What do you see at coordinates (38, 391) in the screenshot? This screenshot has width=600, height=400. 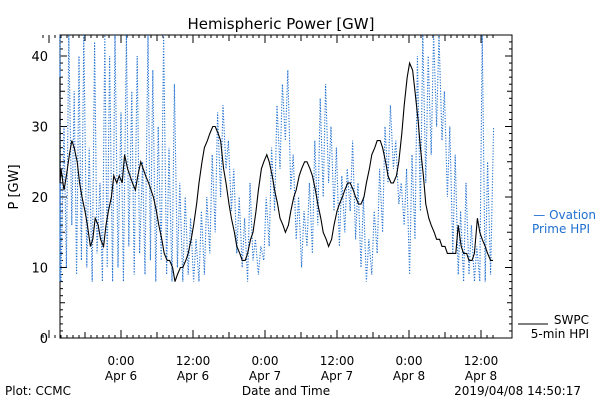 I see `footer-plot-credit: Plot: CCMC` at bounding box center [38, 391].